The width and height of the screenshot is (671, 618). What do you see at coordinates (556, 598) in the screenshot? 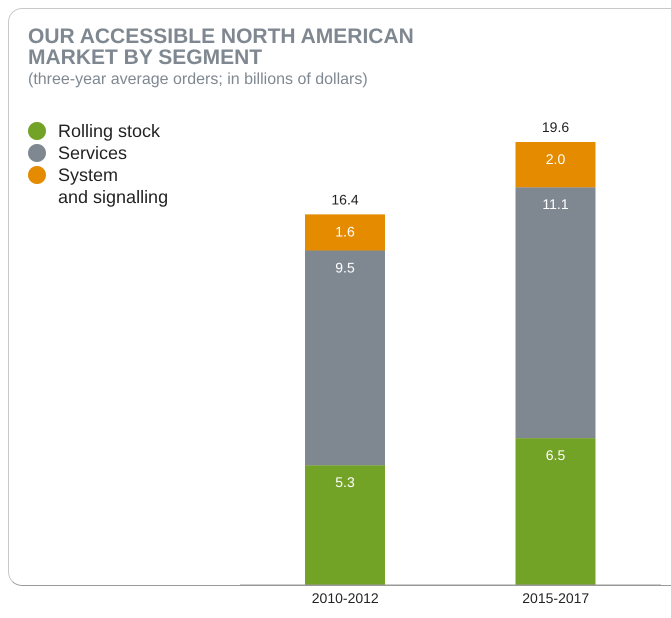
I see `x-tick-label: 2015-2017` at bounding box center [556, 598].